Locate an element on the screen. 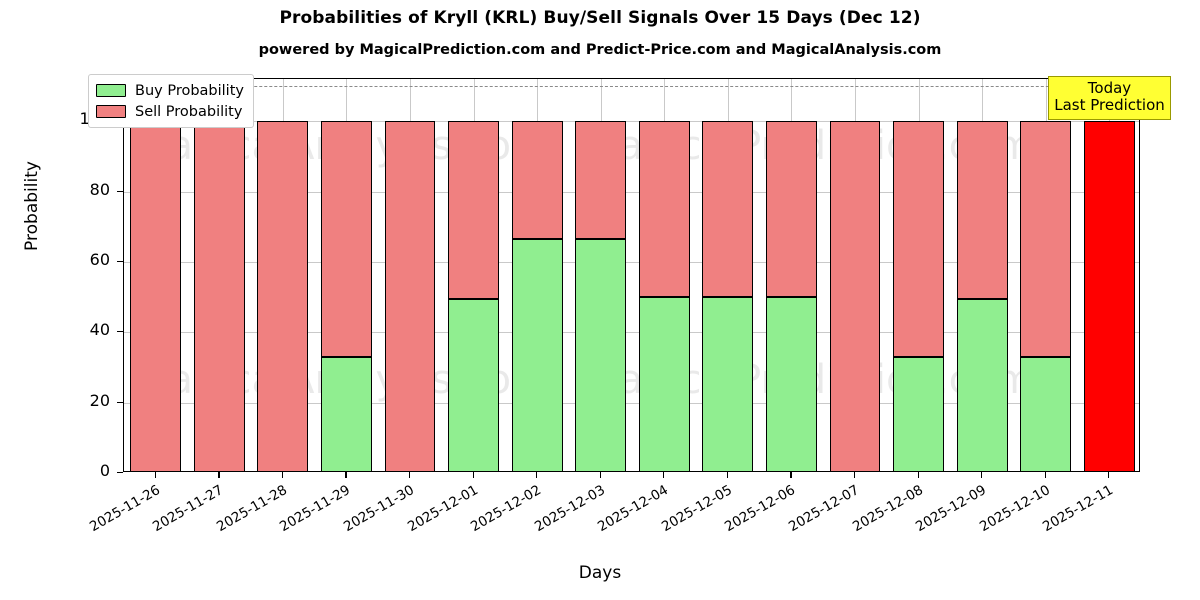 The height and width of the screenshot is (600, 1200). today-annotation: Today Last Prediction is located at coordinates (1109, 98).